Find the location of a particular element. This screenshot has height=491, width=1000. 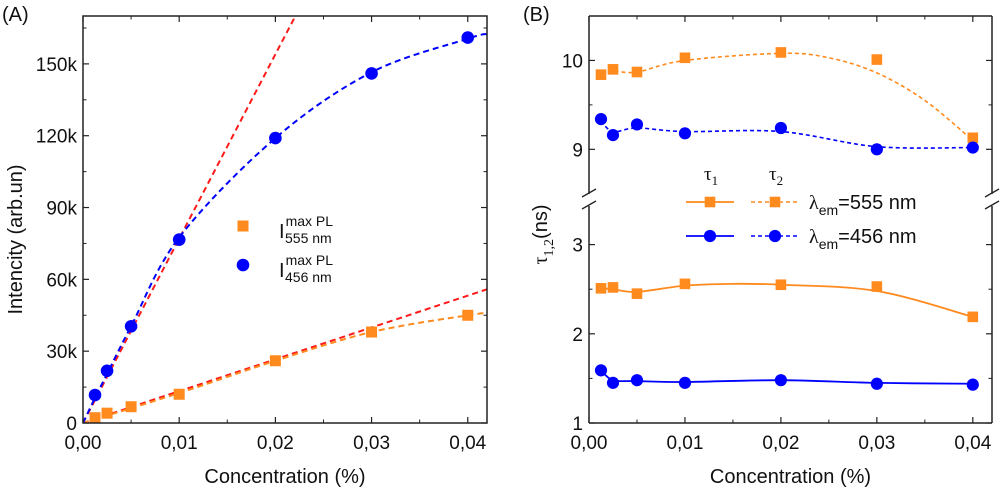

linear-fit-line is located at coordinates (285, 355).